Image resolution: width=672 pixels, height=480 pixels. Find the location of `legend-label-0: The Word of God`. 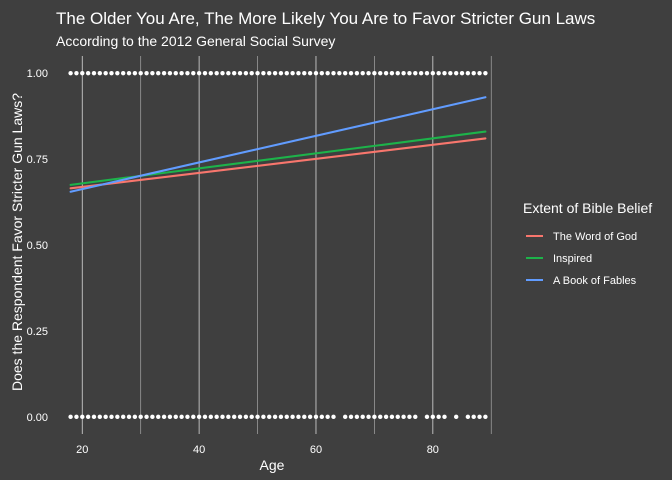

legend-label-0: The Word of God is located at coordinates (595, 237).